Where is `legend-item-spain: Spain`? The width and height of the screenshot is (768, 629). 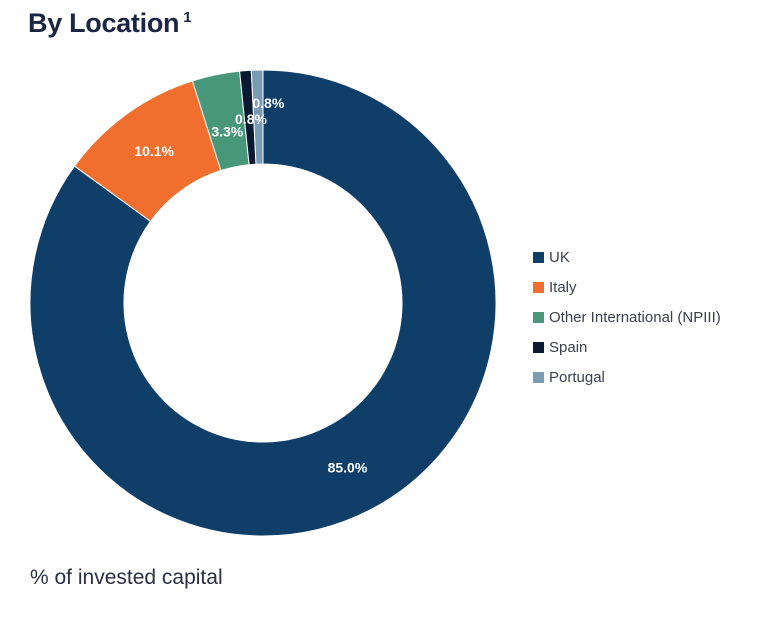 legend-item-spain: Spain is located at coordinates (627, 347).